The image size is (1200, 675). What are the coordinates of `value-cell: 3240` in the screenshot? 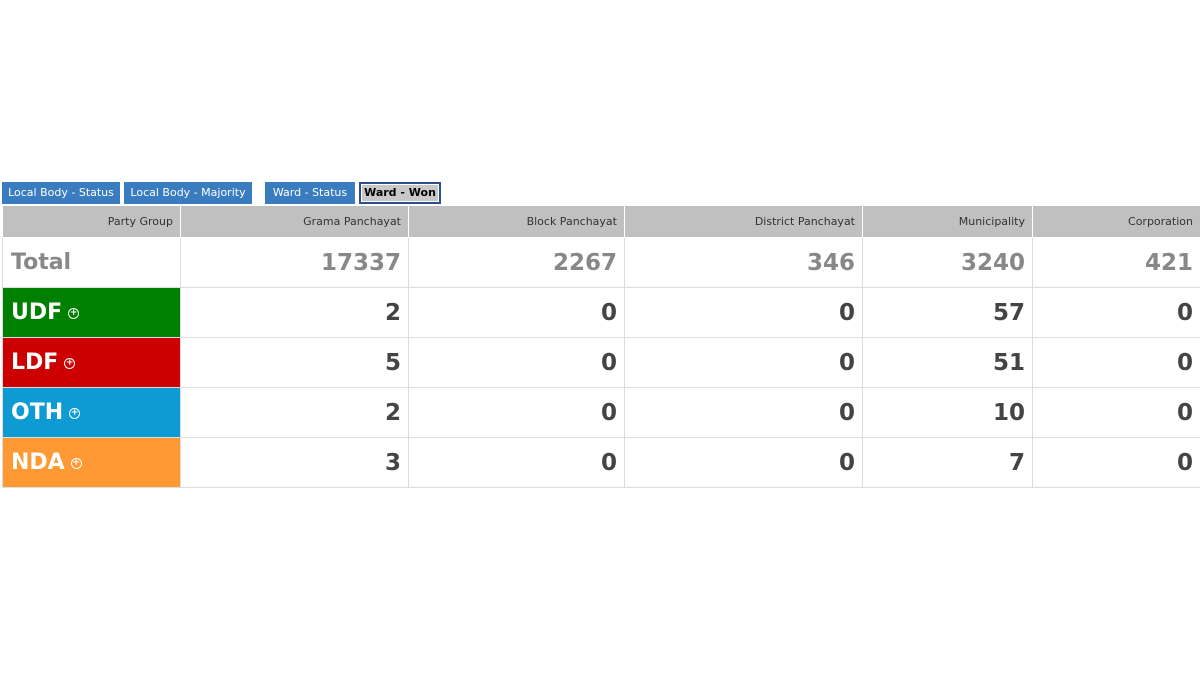 It's located at (947, 262).